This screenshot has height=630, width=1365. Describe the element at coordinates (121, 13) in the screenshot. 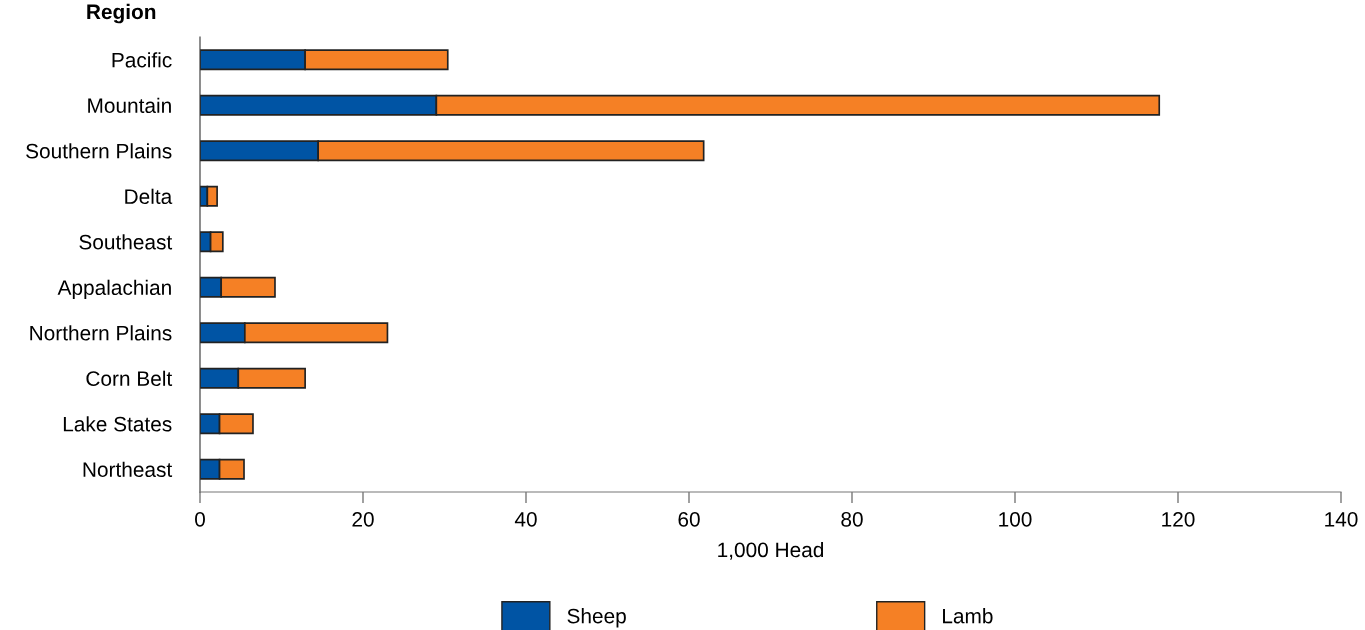

I see `y-axis-title: Region` at that location.